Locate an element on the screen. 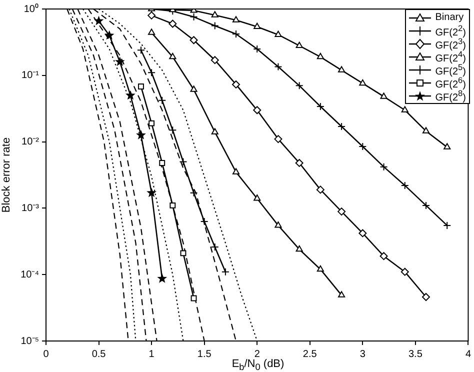 This screenshot has height=372, width=474. y-tick-label: 10⁻³ is located at coordinates (31, 208).